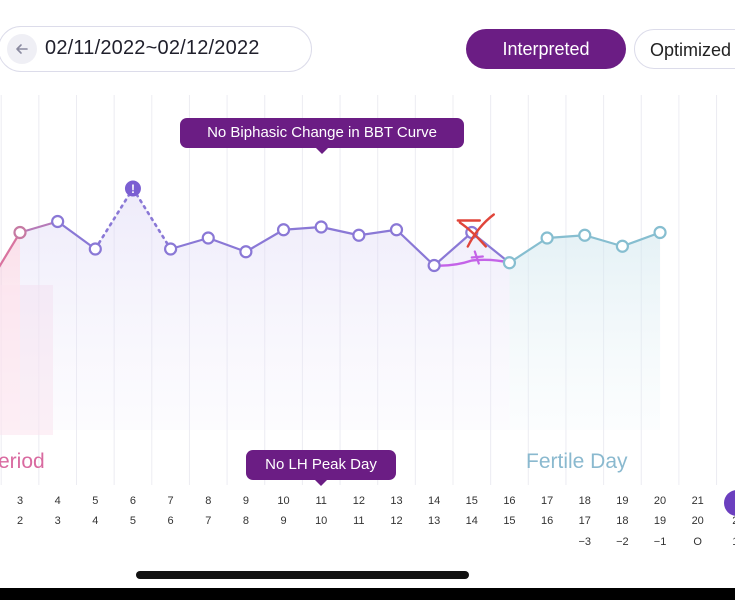 This screenshot has width=735, height=600. I want to click on day-number: 10, so click(283, 501).